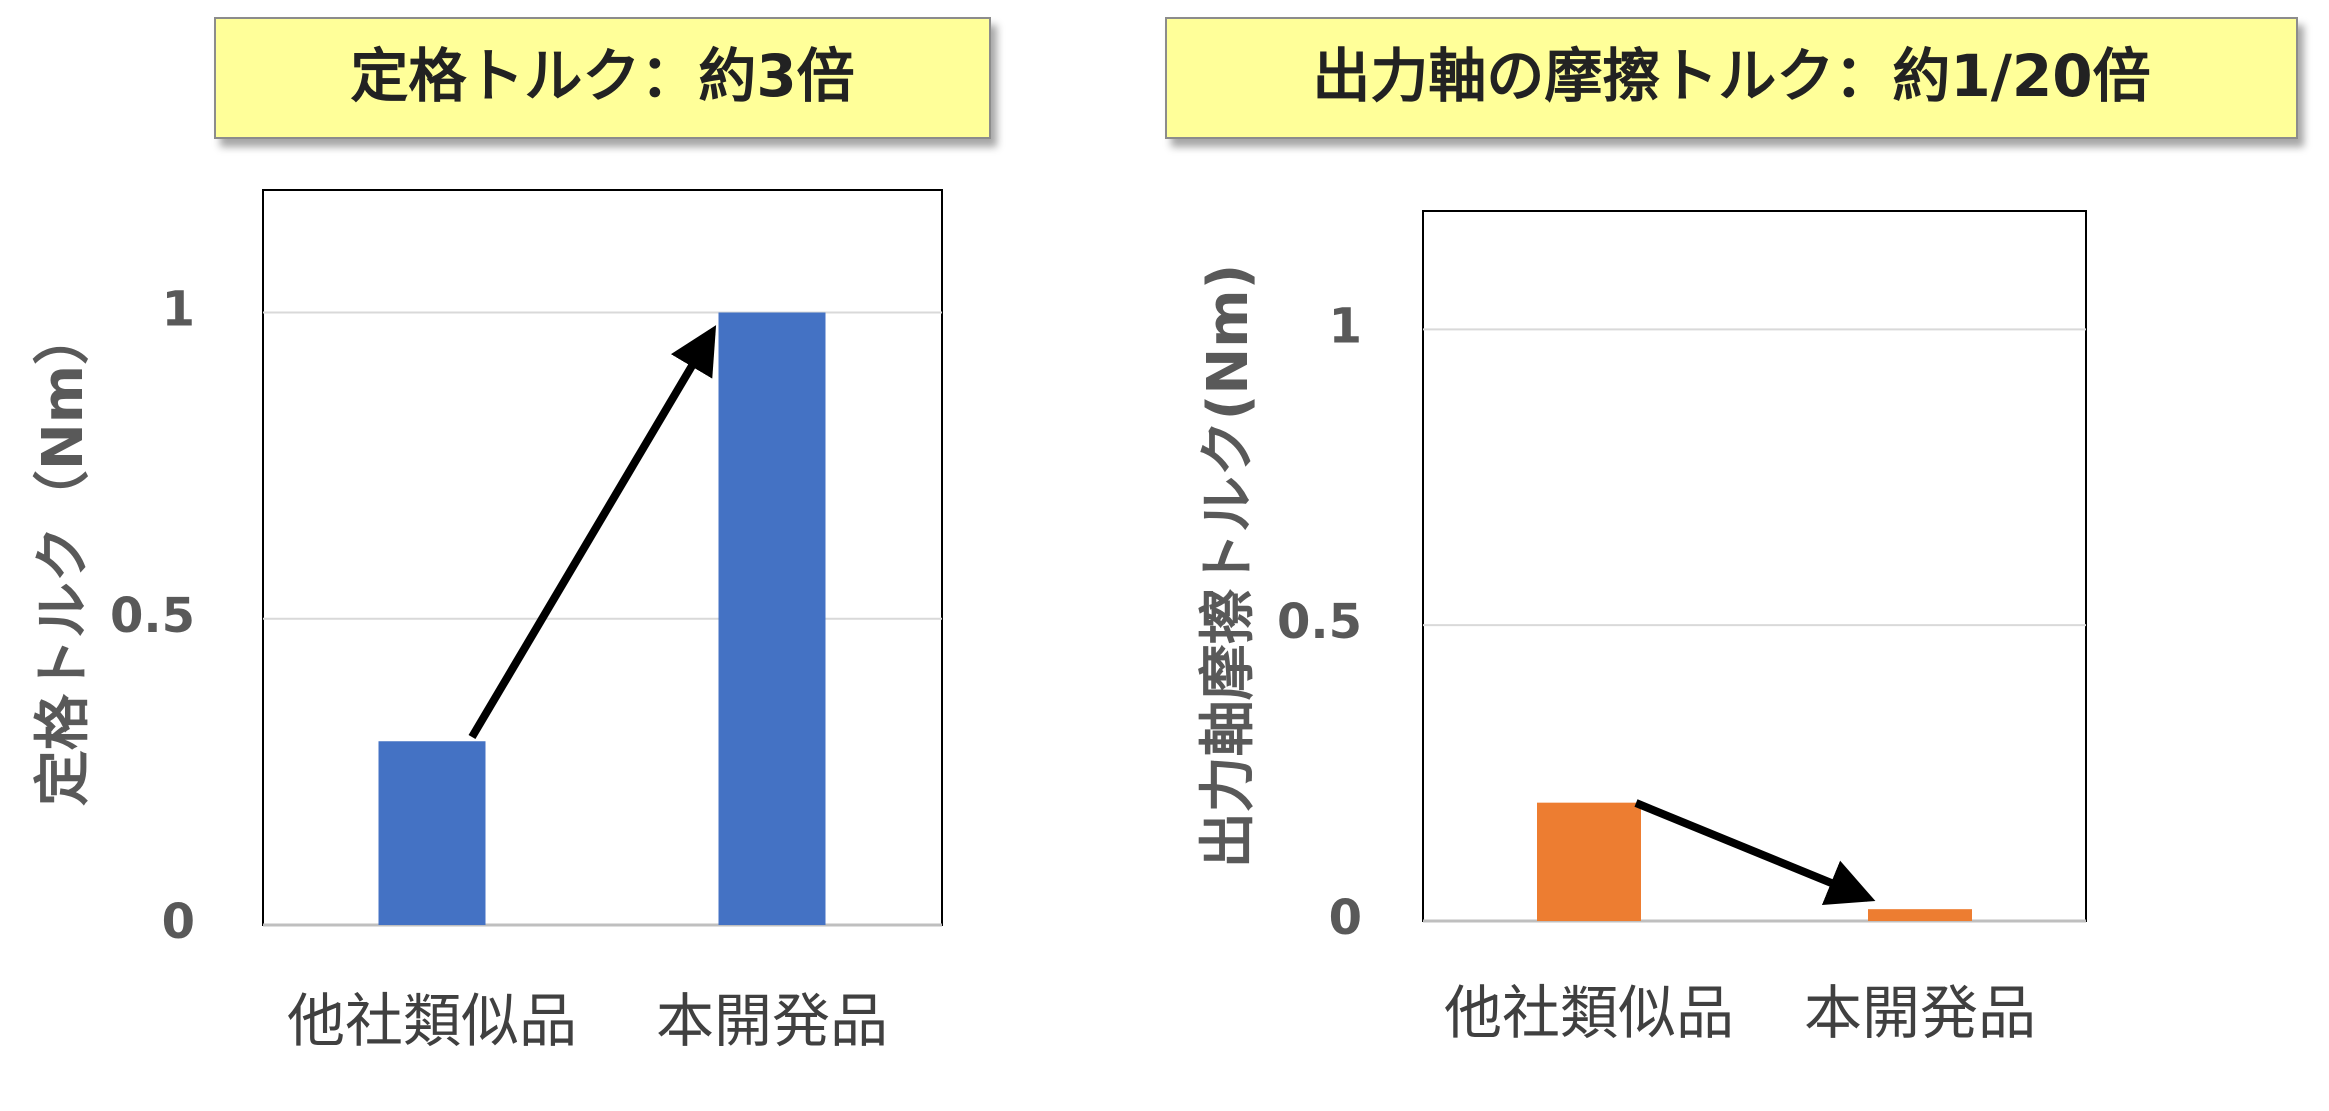  I want to click on chart-title: 定格トルク：約3倍, so click(602, 76).